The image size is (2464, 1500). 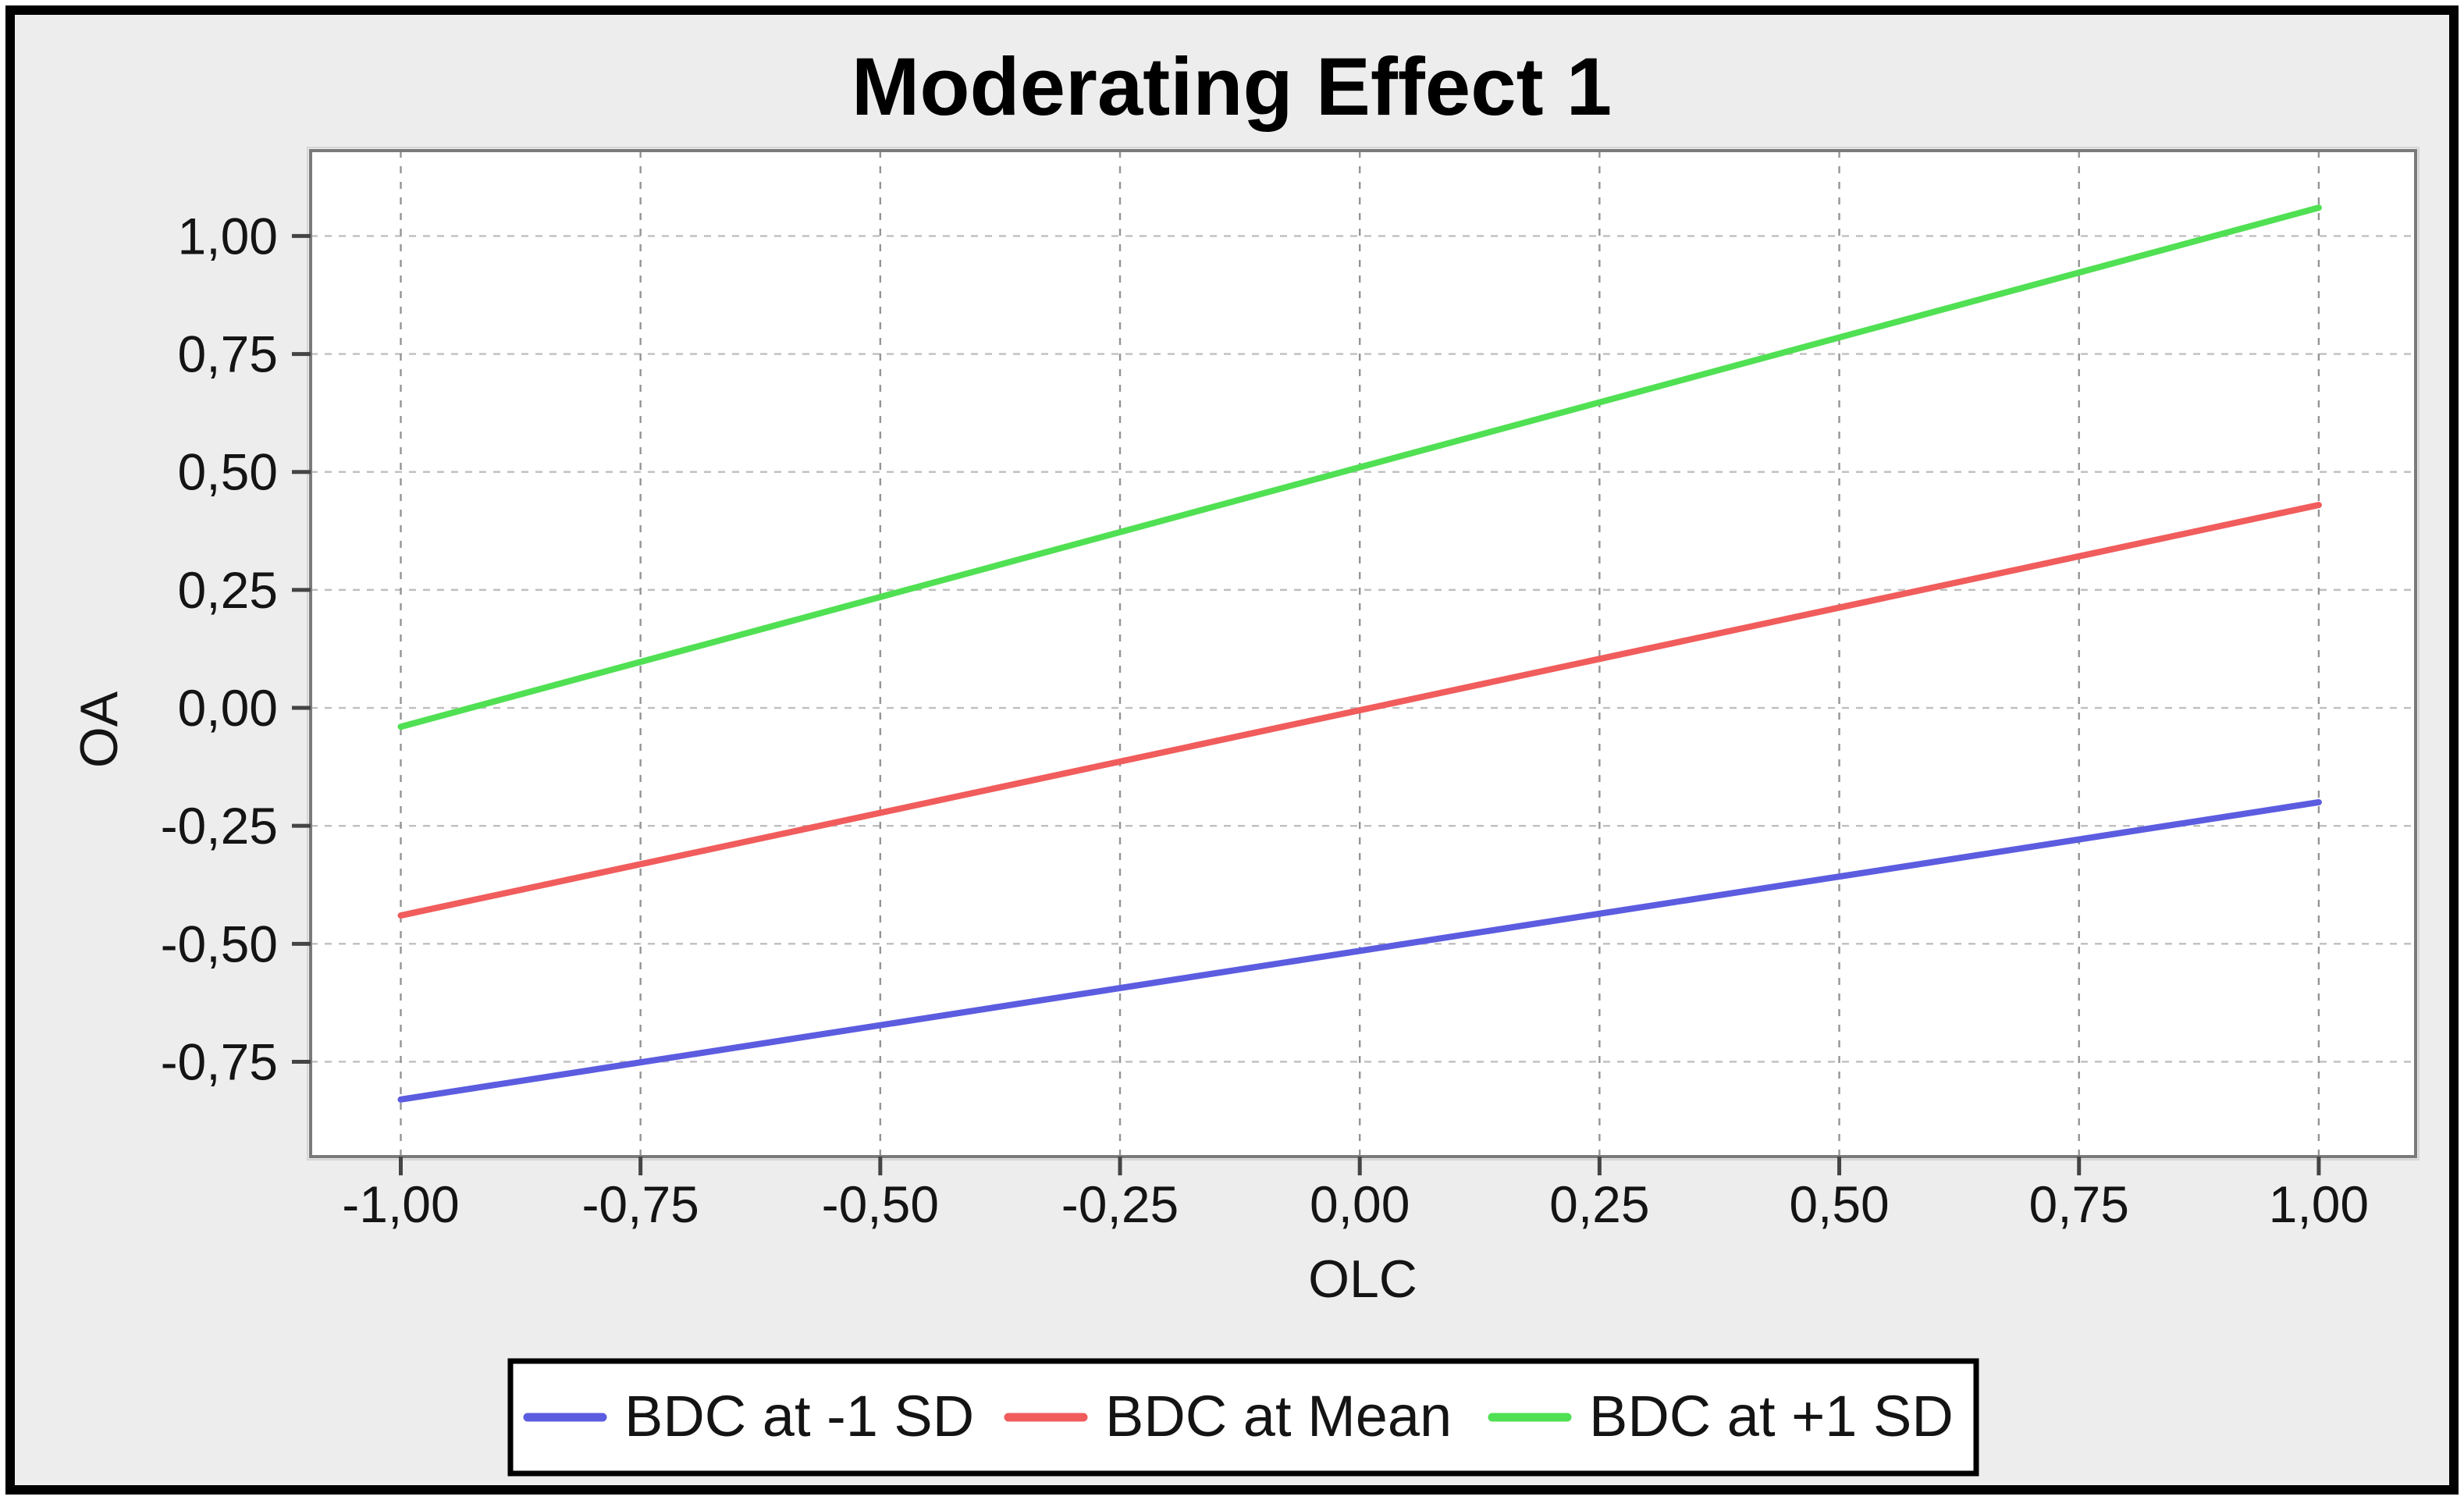 I want to click on x-tick-label: 1,00, so click(x=2319, y=1204).